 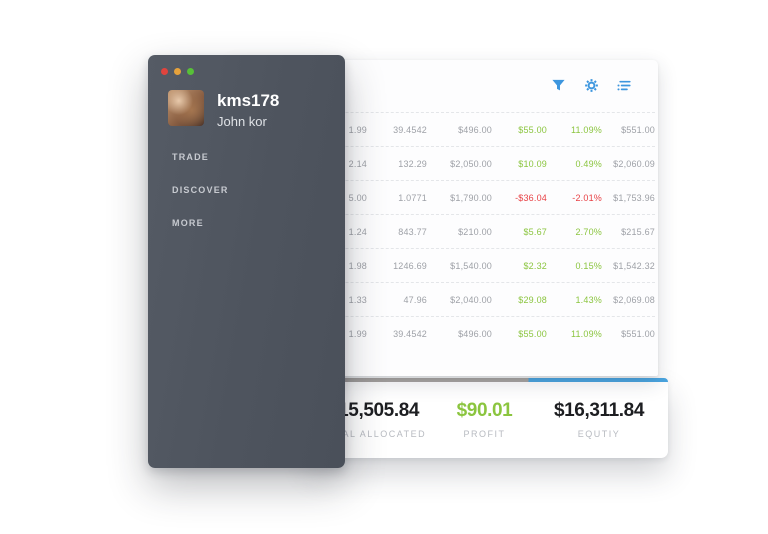 What do you see at coordinates (591, 85) in the screenshot?
I see `settings-gear-icon` at bounding box center [591, 85].